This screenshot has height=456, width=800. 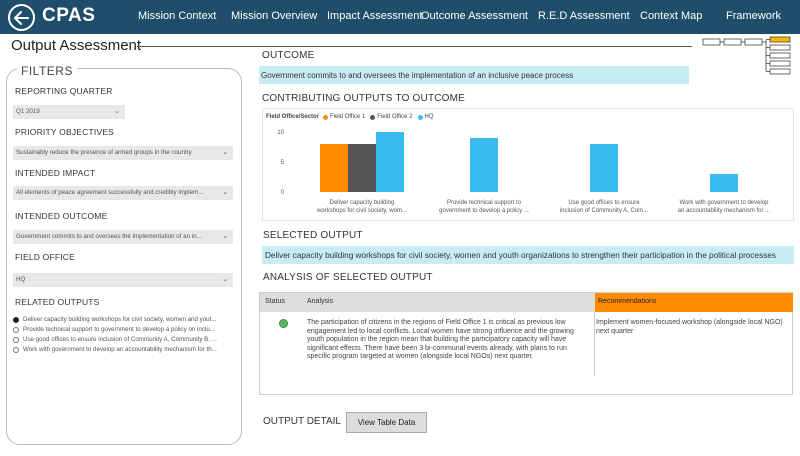 What do you see at coordinates (177, 16) in the screenshot?
I see `nav-mission-context: Mission Context` at bounding box center [177, 16].